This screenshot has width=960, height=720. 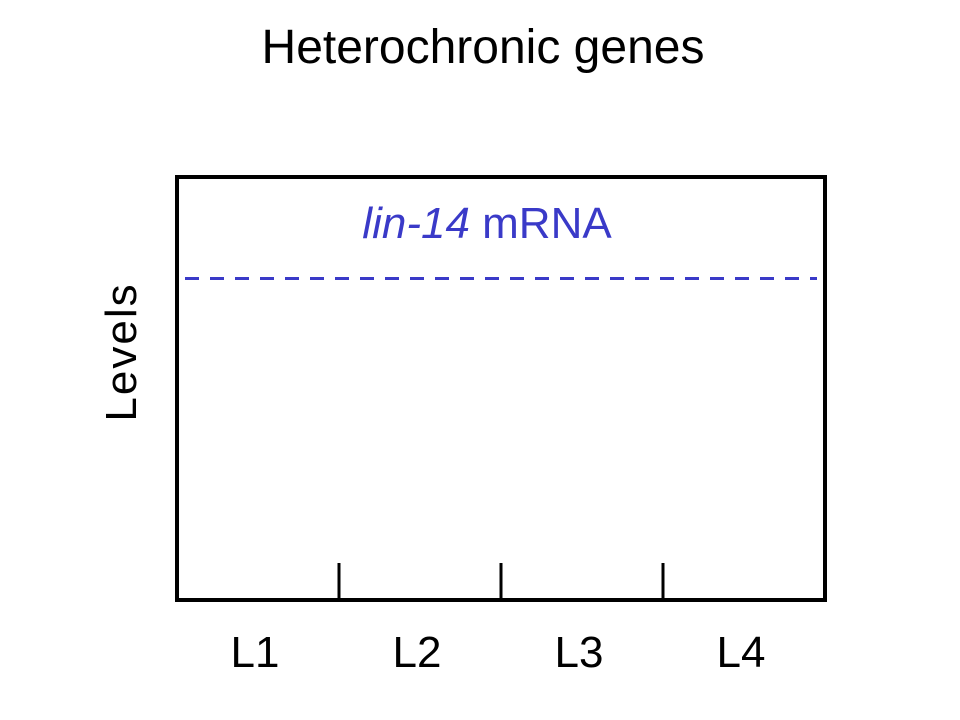 What do you see at coordinates (416, 223) in the screenshot?
I see `series-label-italic: lin-14` at bounding box center [416, 223].